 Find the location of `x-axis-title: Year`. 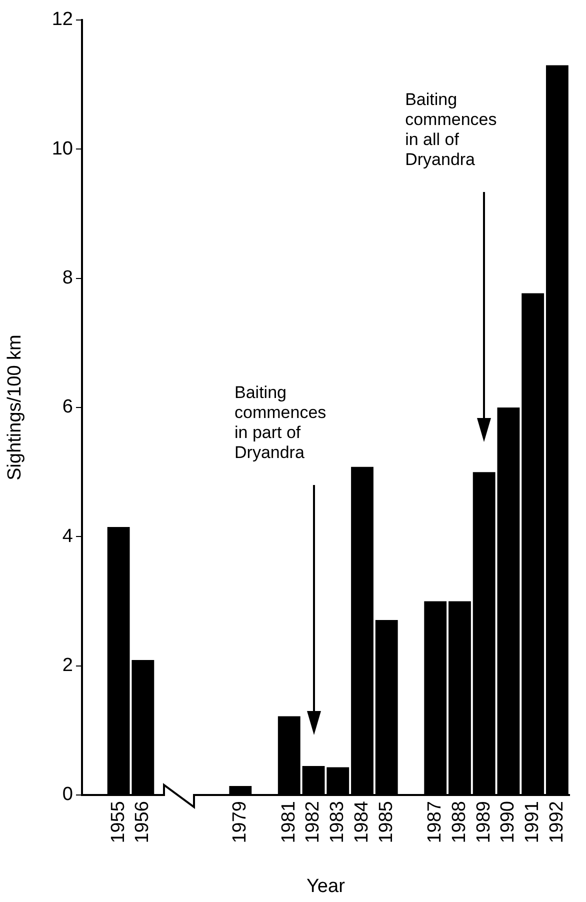

x-axis-title: Year is located at coordinates (326, 886).